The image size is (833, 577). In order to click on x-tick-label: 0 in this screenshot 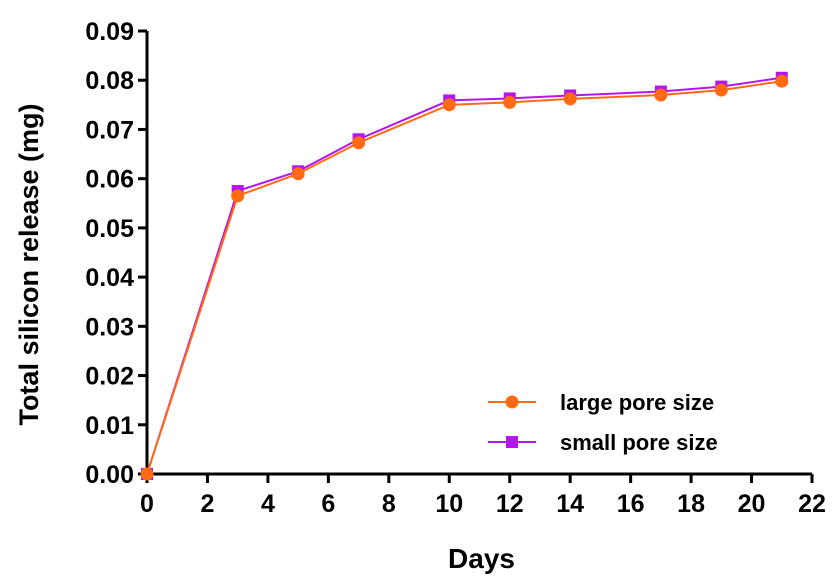, I will do `click(147, 504)`.